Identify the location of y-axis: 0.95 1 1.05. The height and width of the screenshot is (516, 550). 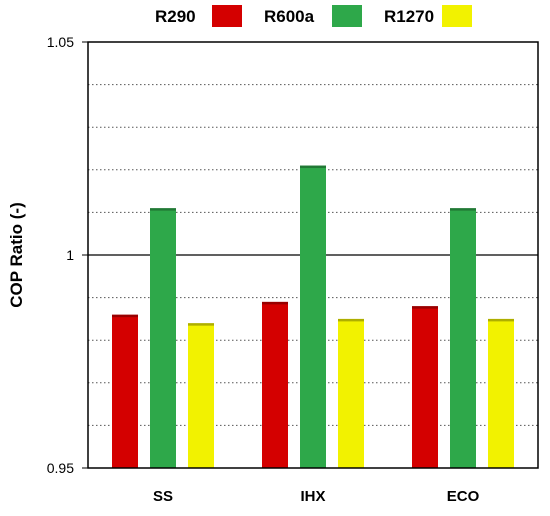
(67, 255).